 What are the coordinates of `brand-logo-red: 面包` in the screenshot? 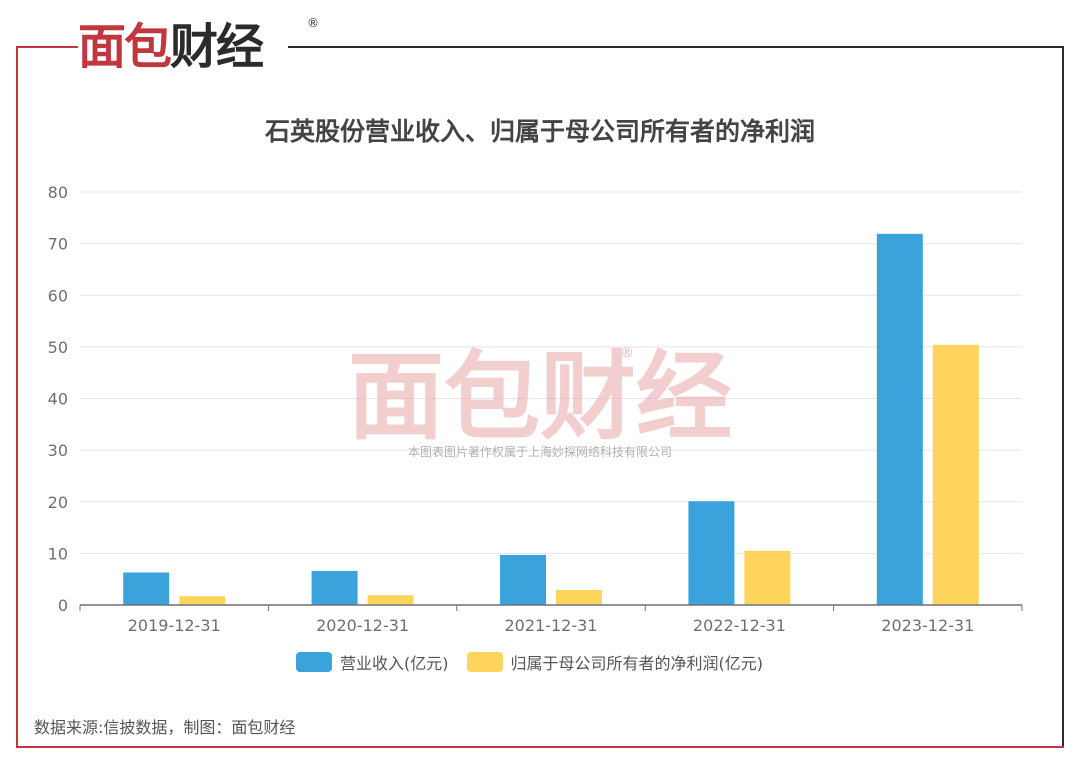 It's located at (125, 47).